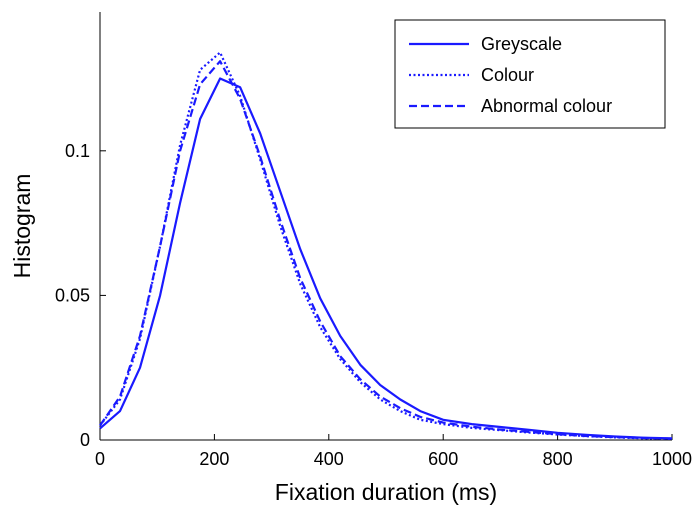 The width and height of the screenshot is (698, 510). What do you see at coordinates (558, 459) in the screenshot?
I see `x-tick-label: 800` at bounding box center [558, 459].